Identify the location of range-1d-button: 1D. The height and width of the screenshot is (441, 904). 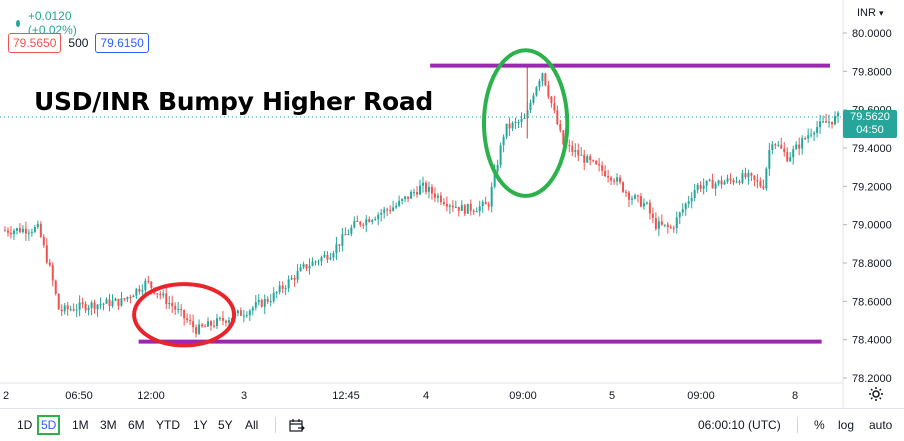
(25, 425).